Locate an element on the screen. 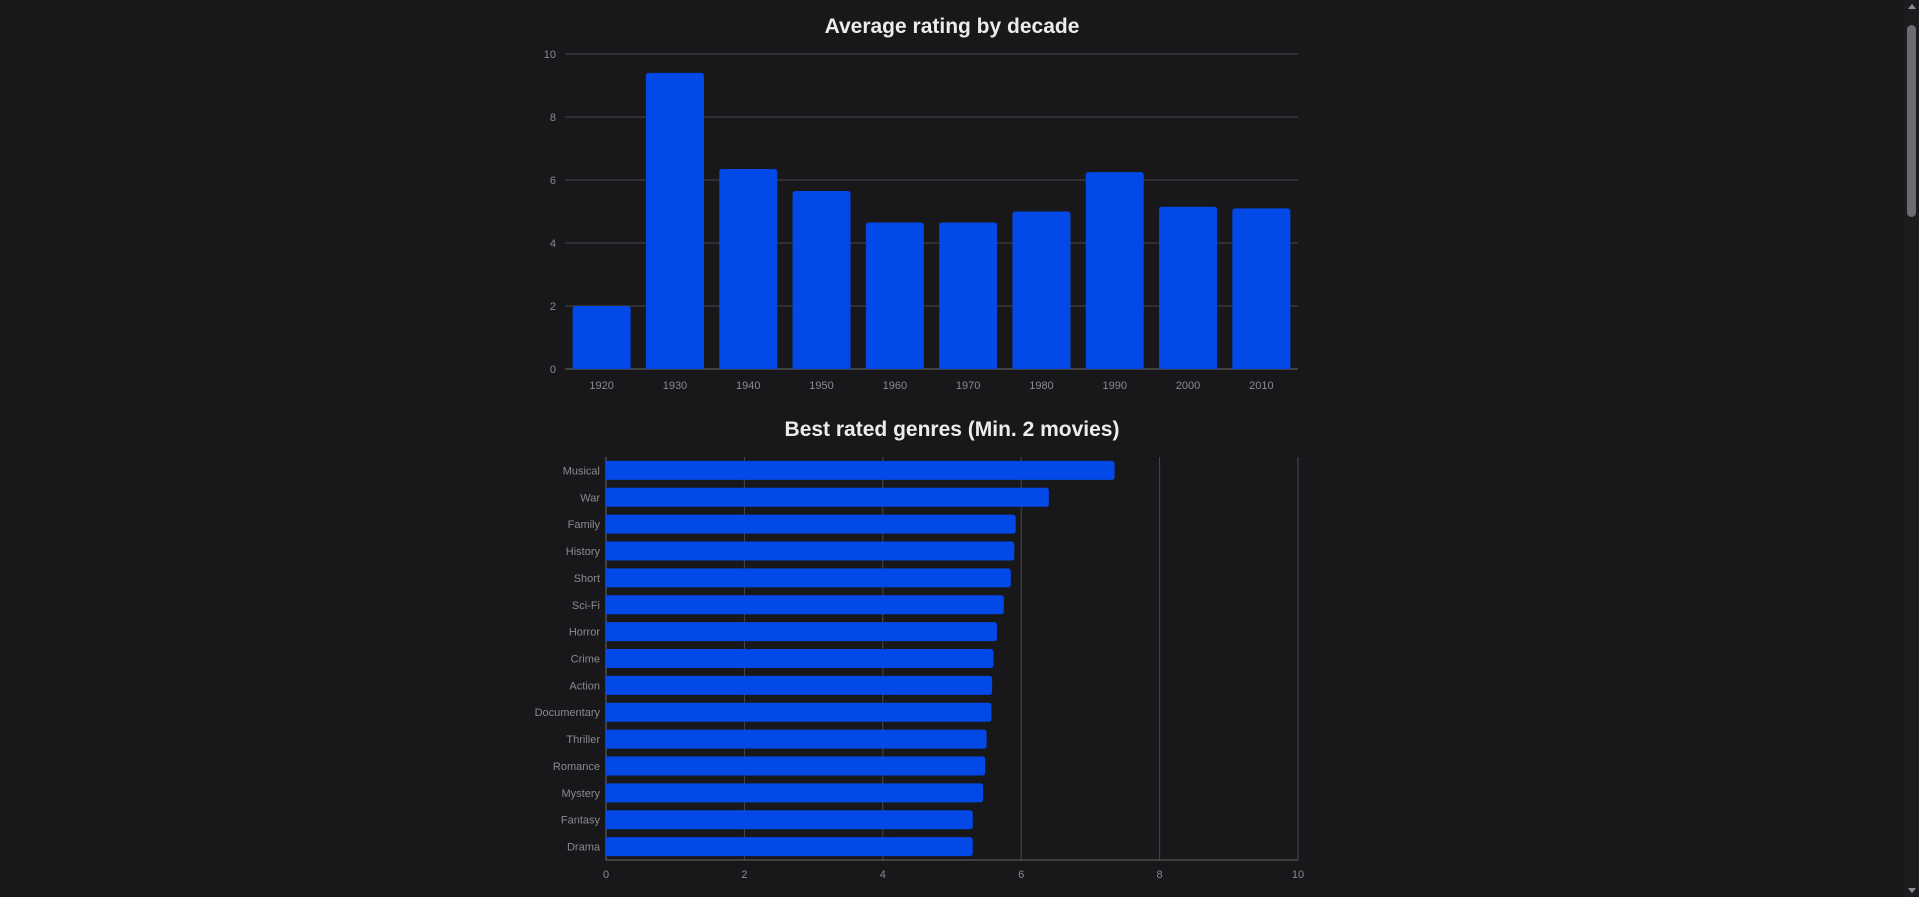  bar-horror is located at coordinates (801, 632).